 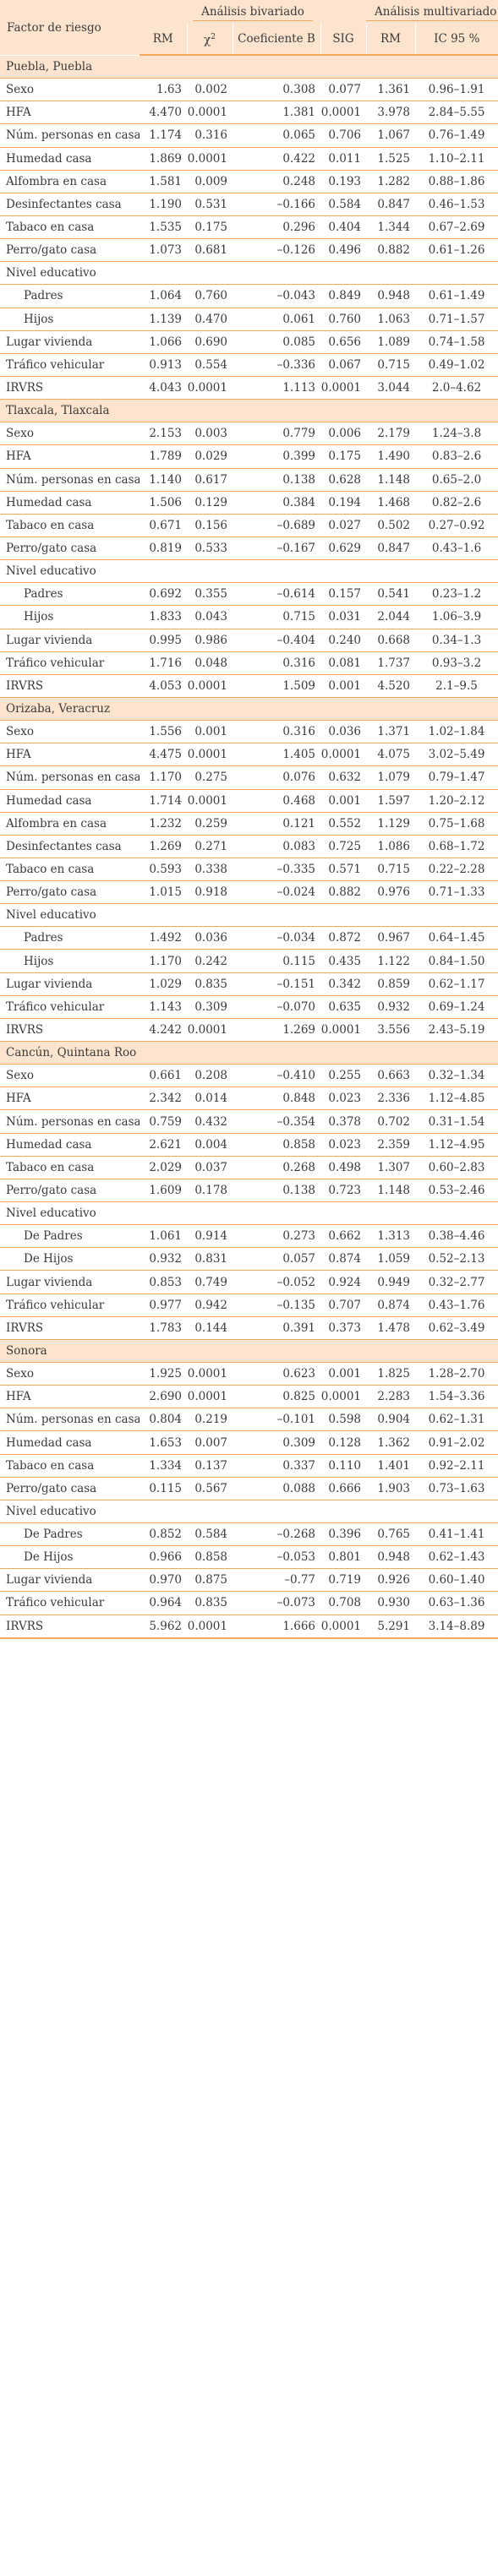 What do you see at coordinates (391, 686) in the screenshot?
I see `rm-multi-value: 4.520` at bounding box center [391, 686].